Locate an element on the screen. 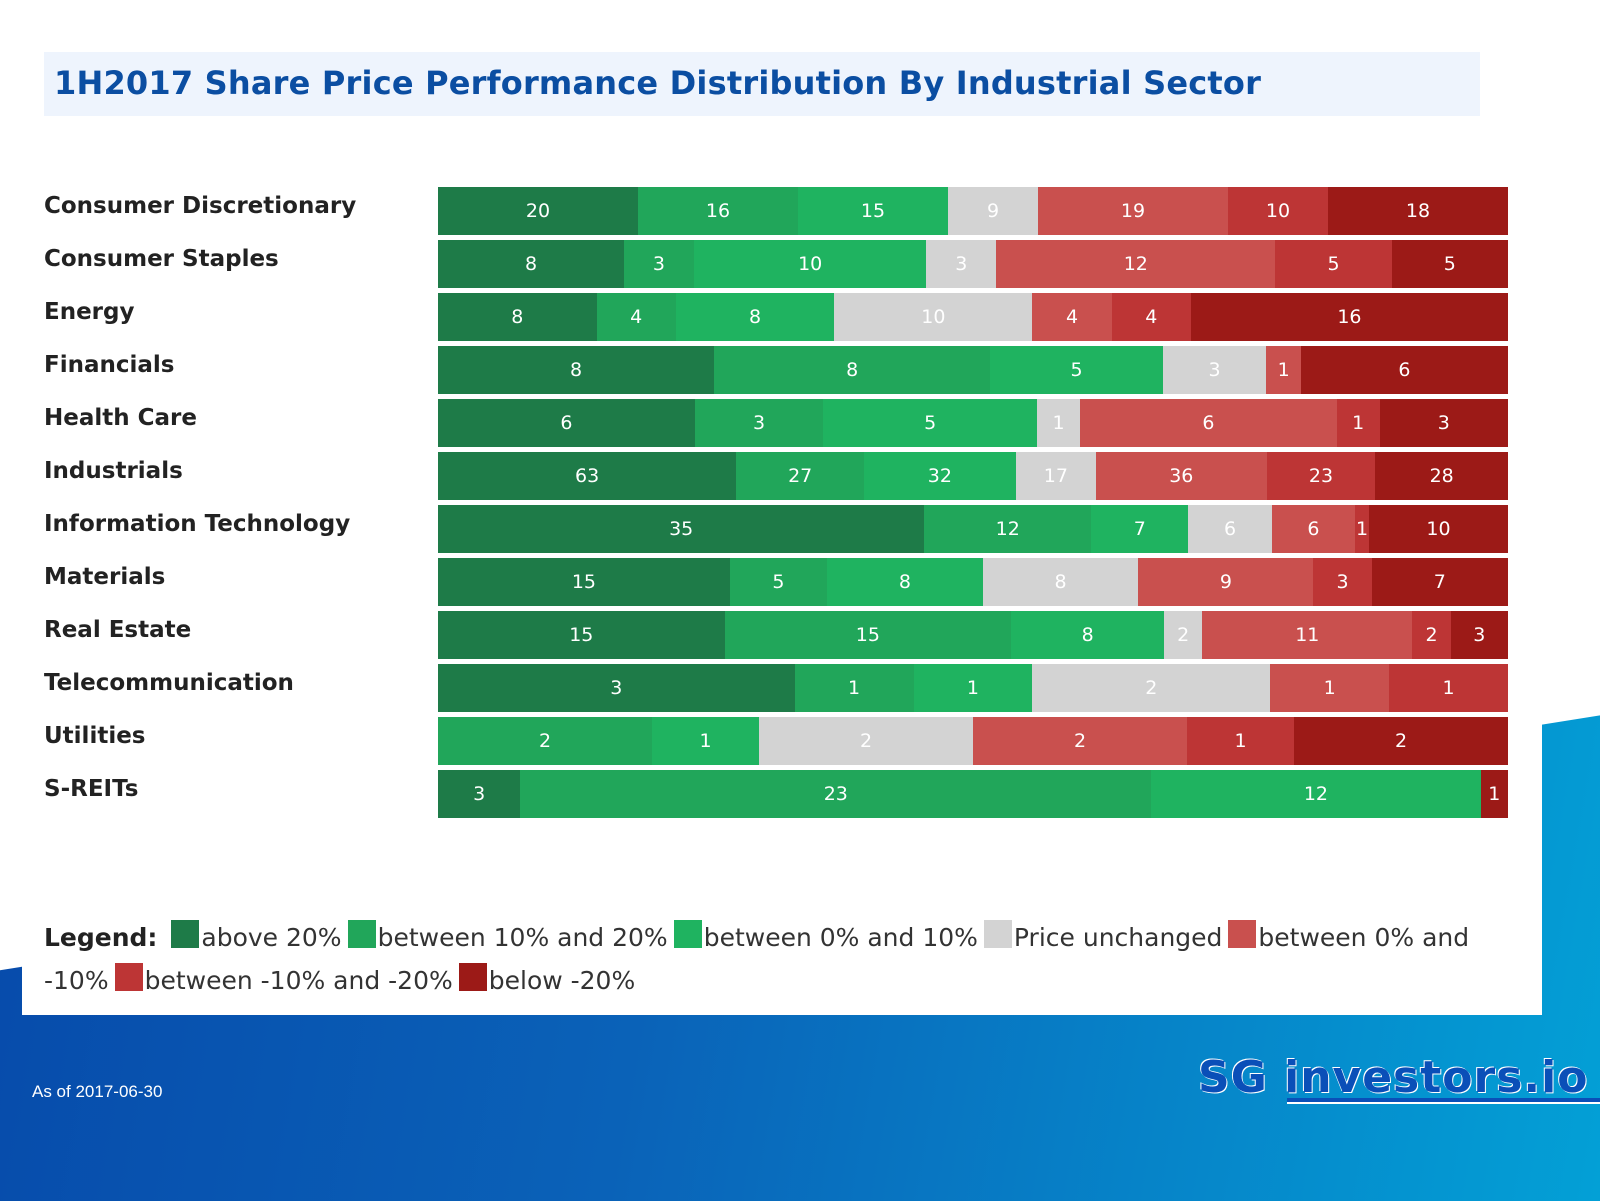 This screenshot has height=1201, width=1600. category-label: S-REITs is located at coordinates (91, 789).